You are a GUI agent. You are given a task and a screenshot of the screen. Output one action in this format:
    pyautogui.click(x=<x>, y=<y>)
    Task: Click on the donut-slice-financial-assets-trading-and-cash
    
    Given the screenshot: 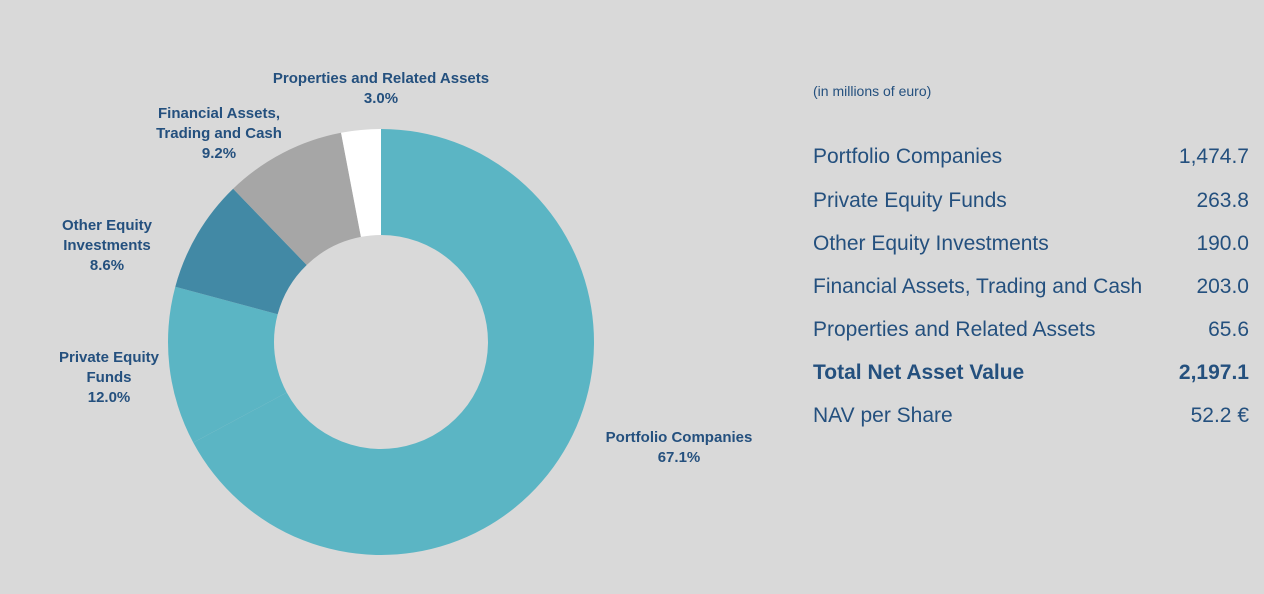 What is the action you would take?
    pyautogui.click(x=297, y=198)
    